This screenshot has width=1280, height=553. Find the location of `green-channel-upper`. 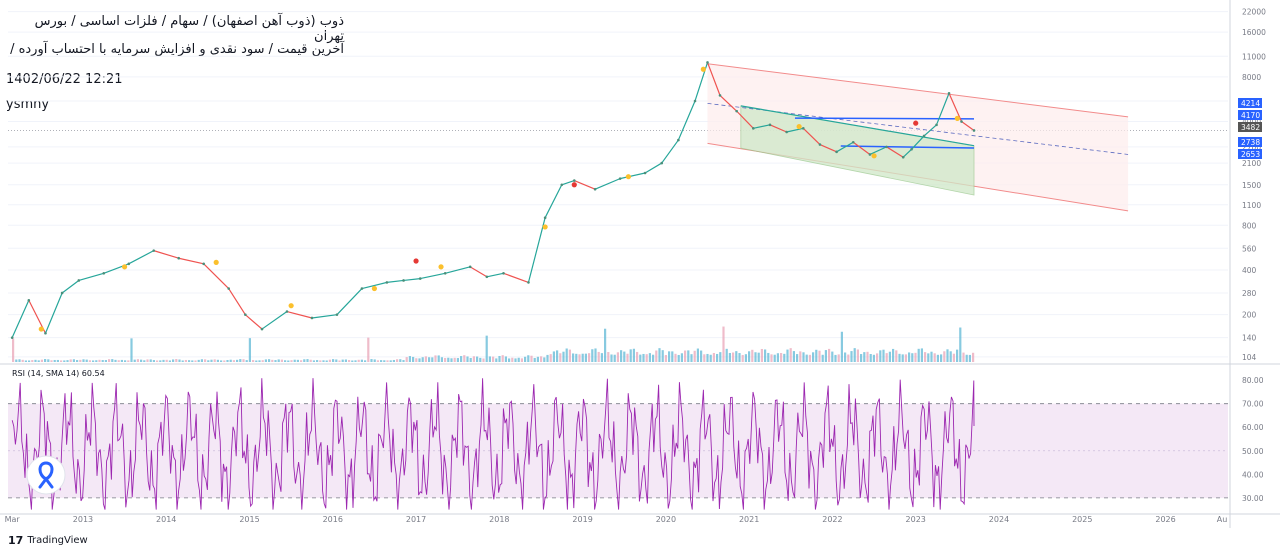

green-channel-upper is located at coordinates (857, 126).